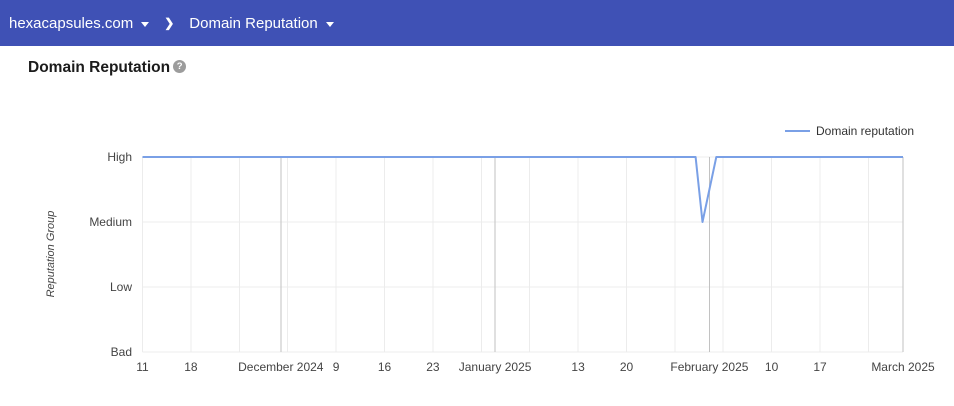 This screenshot has height=406, width=954. I want to click on x-axis-tick-label: 18, so click(191, 367).